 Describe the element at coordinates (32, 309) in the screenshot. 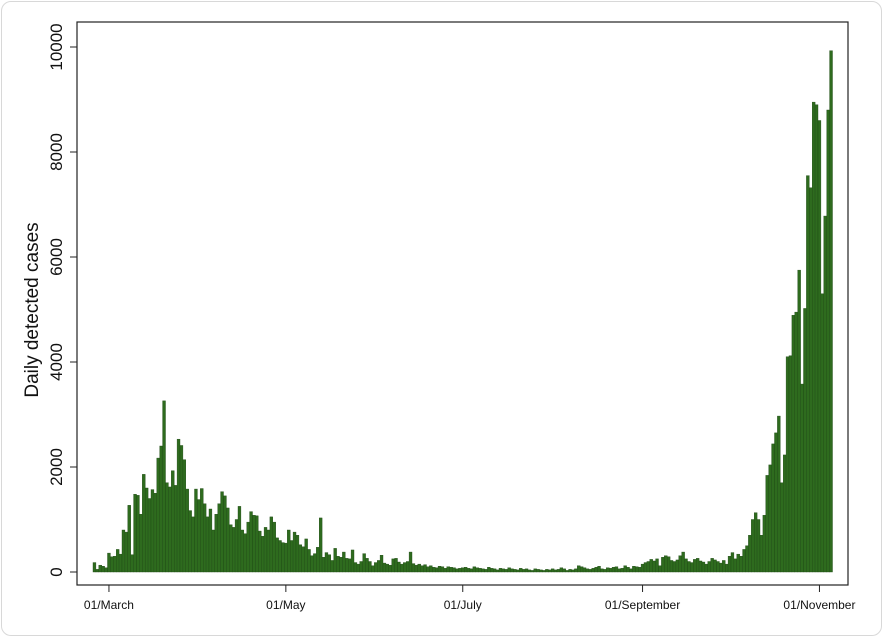

I see `y-axis-label: Daily detected cases` at that location.